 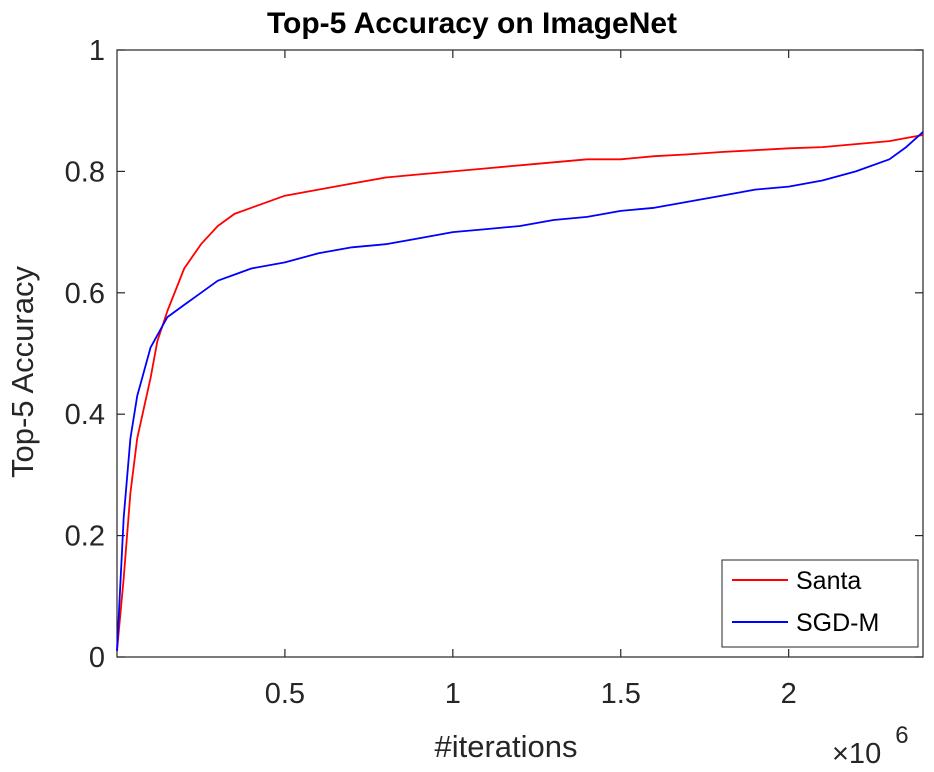 I want to click on x-axis-multiplier-exponent: 6, so click(x=901, y=735).